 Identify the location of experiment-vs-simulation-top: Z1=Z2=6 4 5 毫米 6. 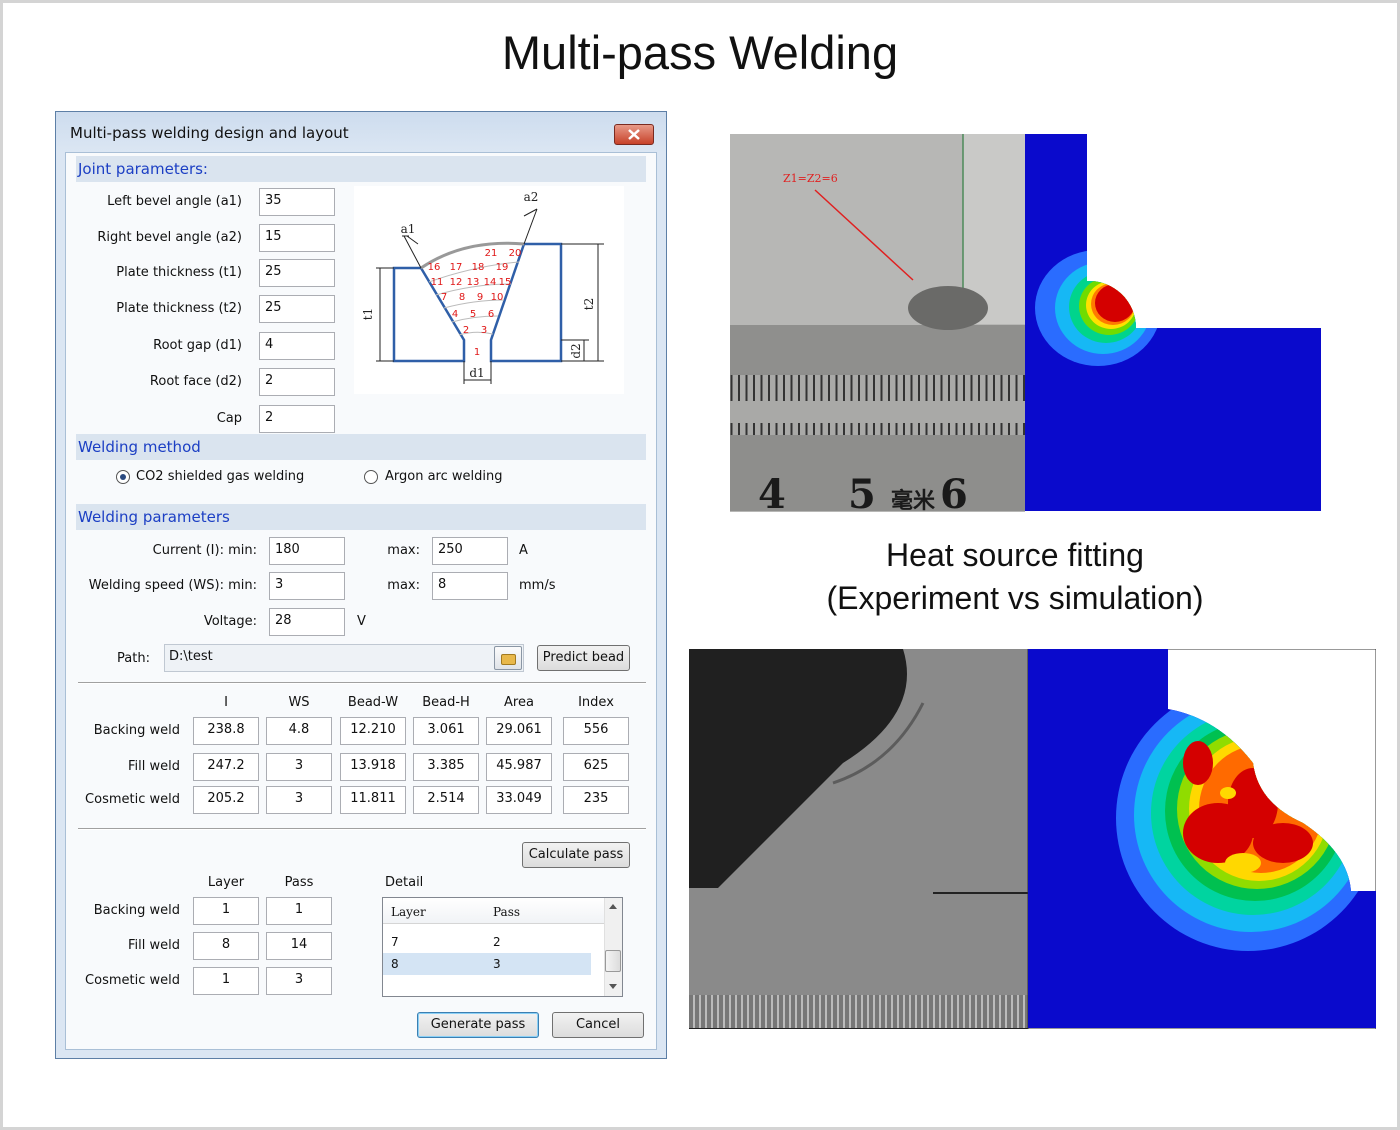
(1025, 323).